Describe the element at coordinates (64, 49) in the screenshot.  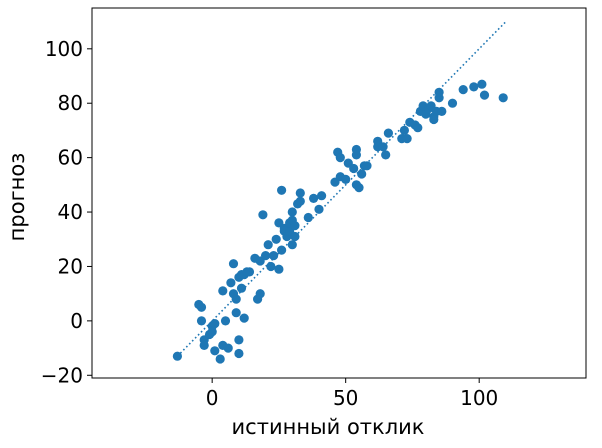
I see `y-tick-label: 100` at that location.